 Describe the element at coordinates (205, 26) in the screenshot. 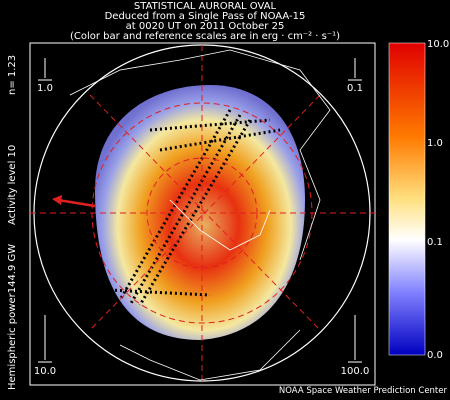

I see `title-line: at 0020 UT on 2011 October 25` at that location.